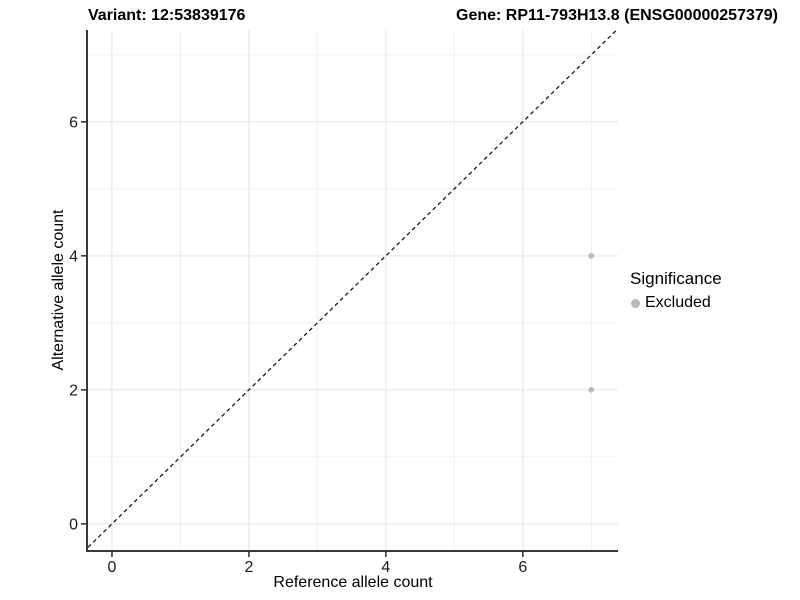  I want to click on legend-point-icon, so click(635, 303).